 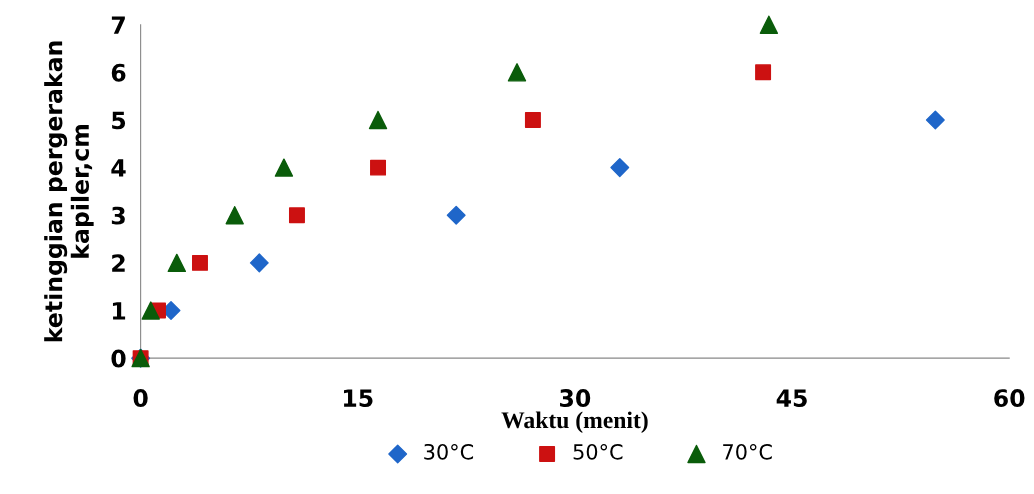 I want to click on y-tick-label: 7, so click(x=118, y=25).